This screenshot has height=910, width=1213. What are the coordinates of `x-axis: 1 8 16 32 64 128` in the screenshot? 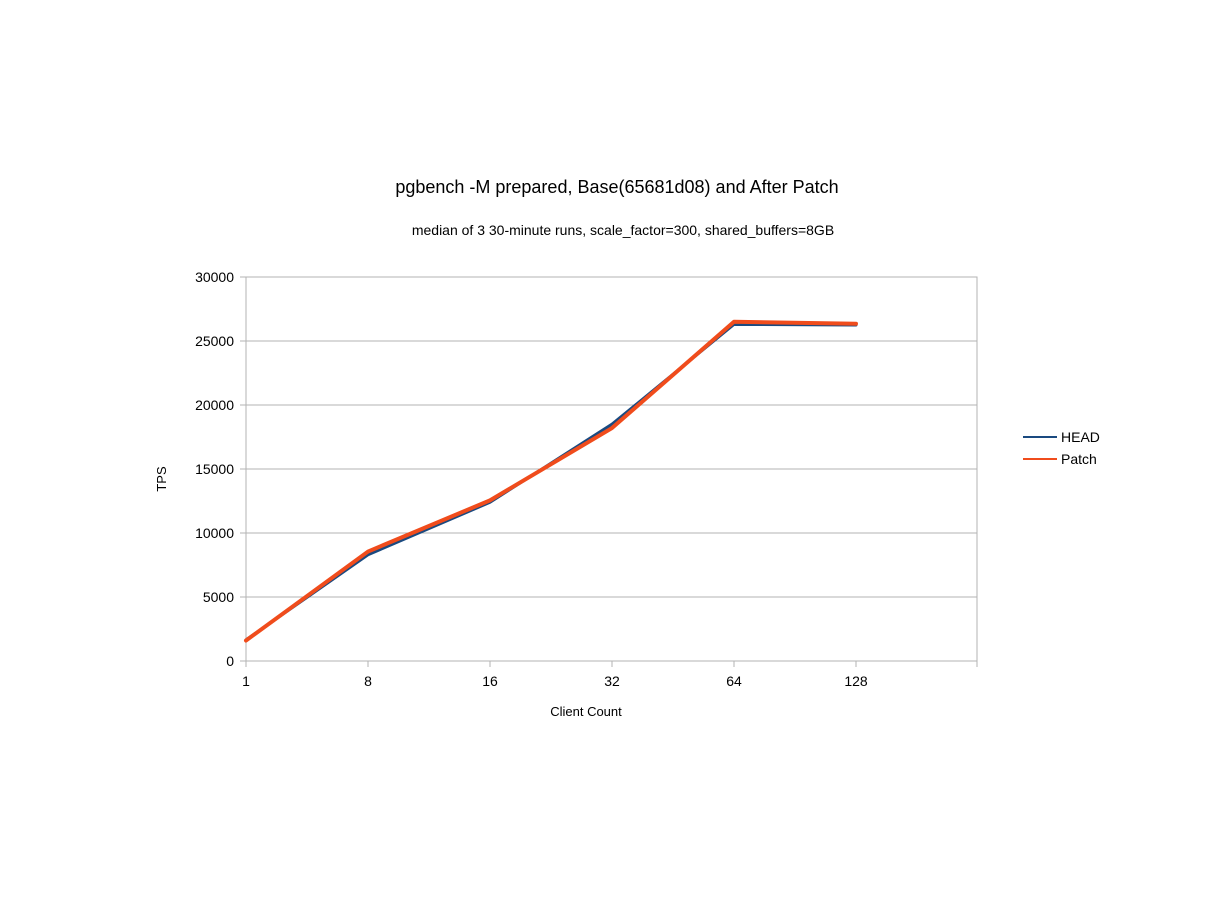 It's located at (610, 675).